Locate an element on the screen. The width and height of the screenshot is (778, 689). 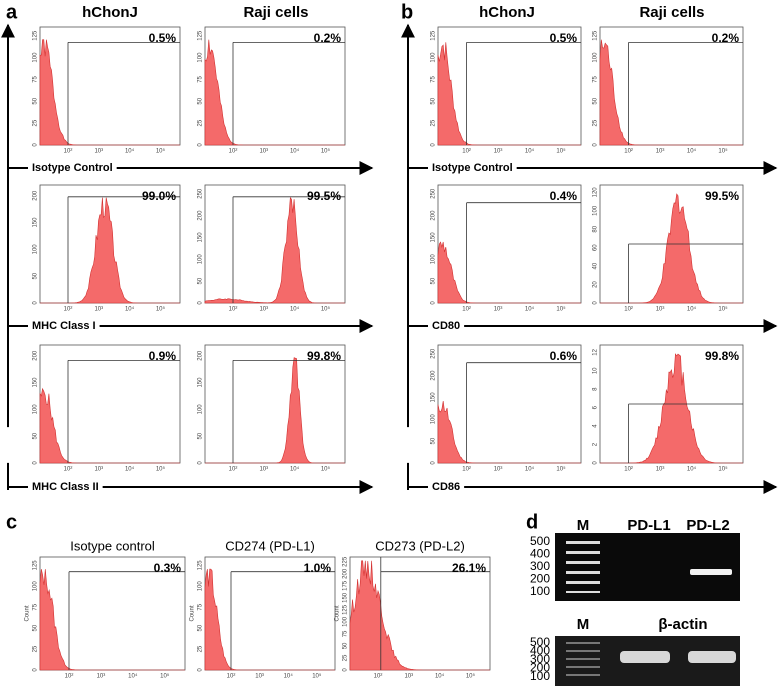
plot-title: Isotype control is located at coordinates (112, 545).